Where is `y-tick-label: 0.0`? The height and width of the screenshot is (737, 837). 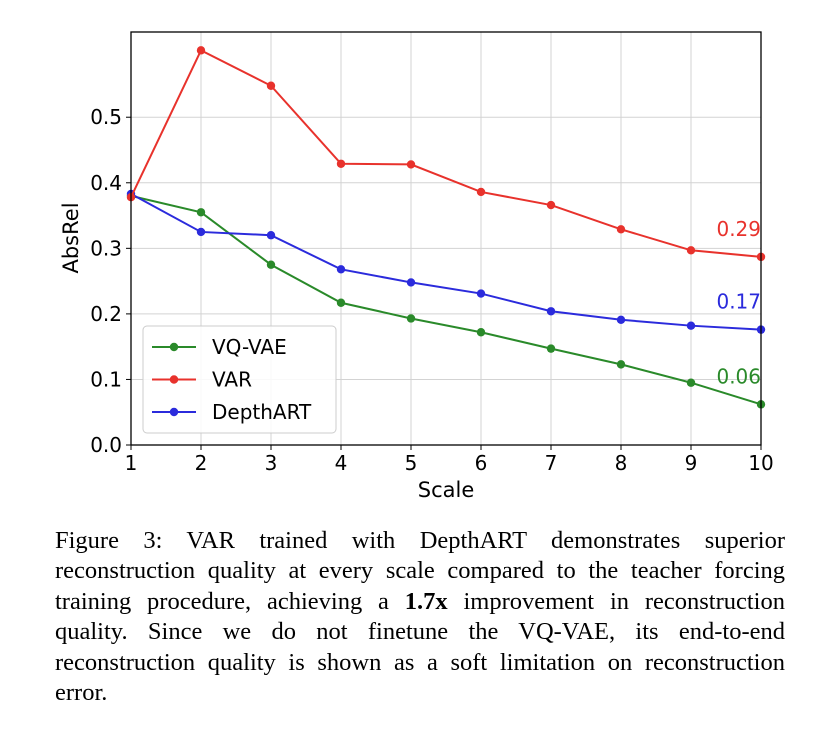
y-tick-label: 0.0 is located at coordinates (106, 445).